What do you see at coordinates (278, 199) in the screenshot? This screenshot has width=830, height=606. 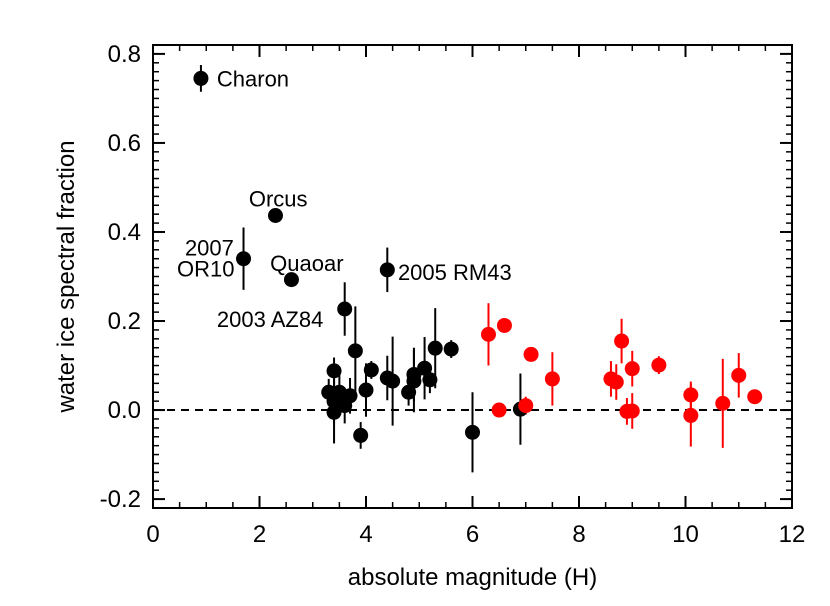 I see `annotation-label: Orcus` at bounding box center [278, 199].